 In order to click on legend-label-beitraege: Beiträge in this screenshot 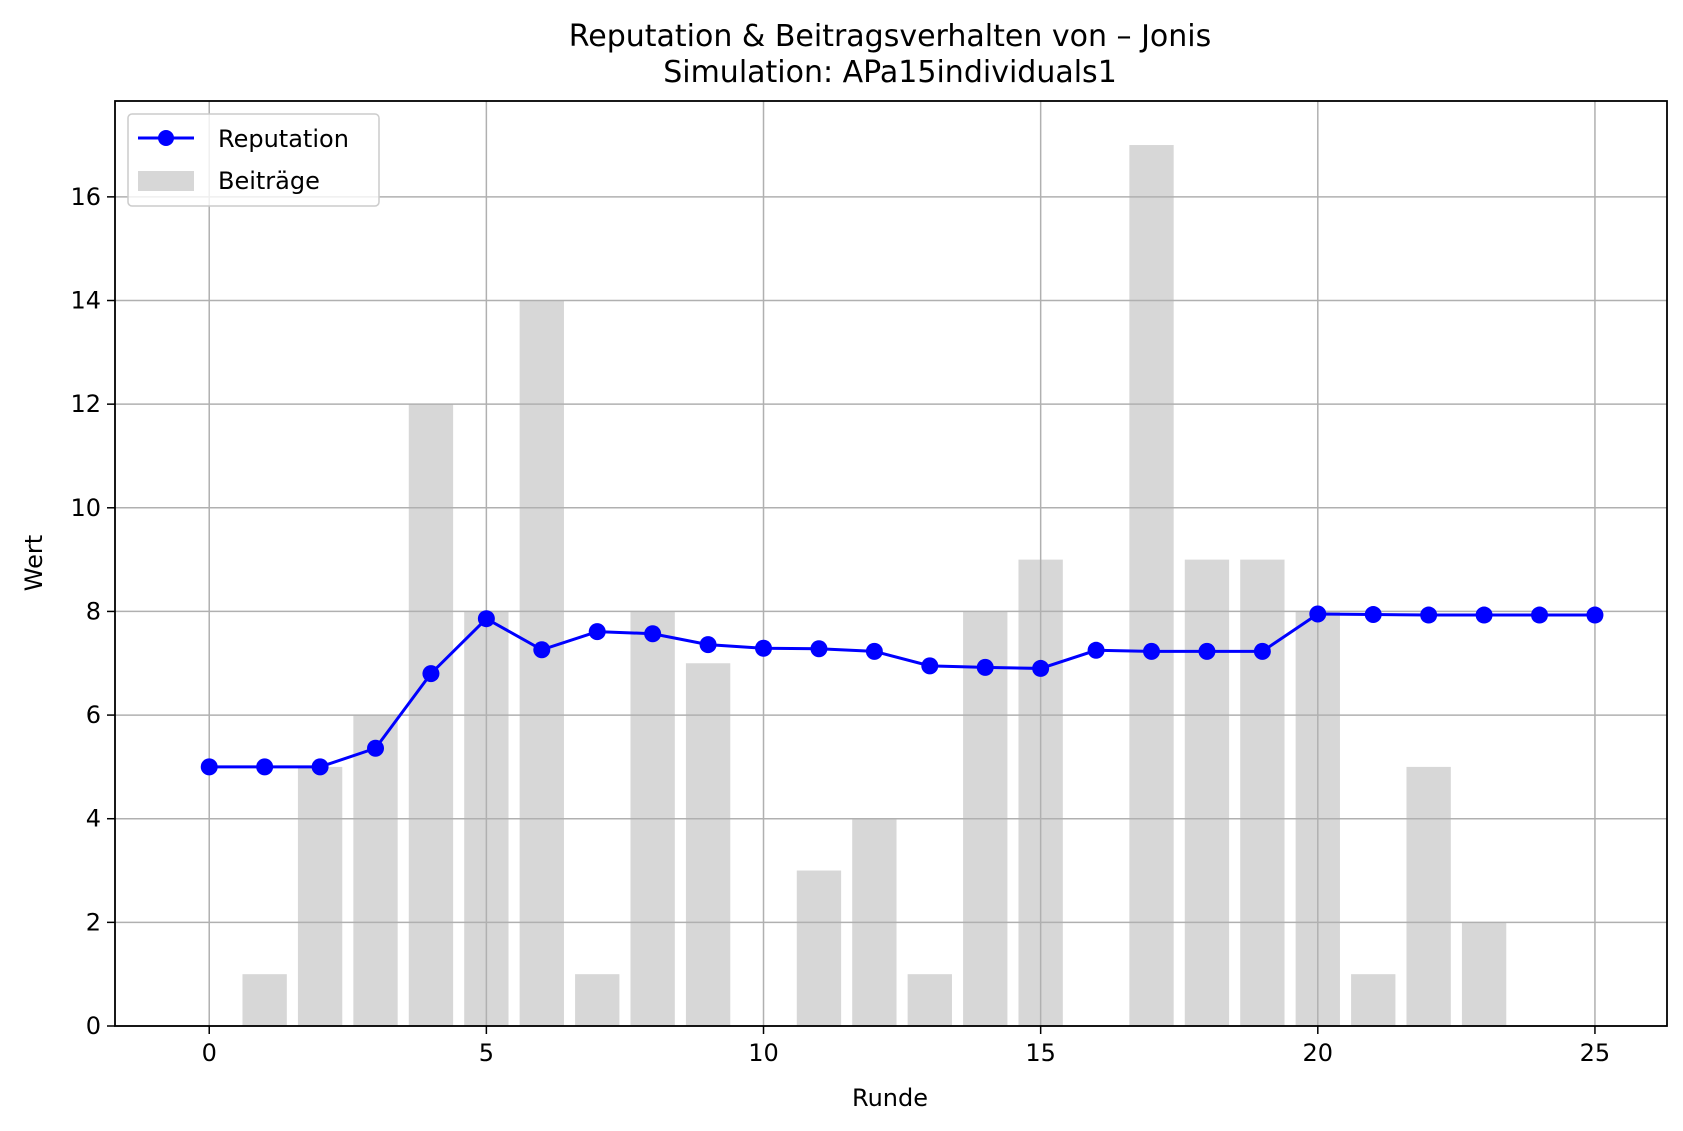, I will do `click(269, 181)`.